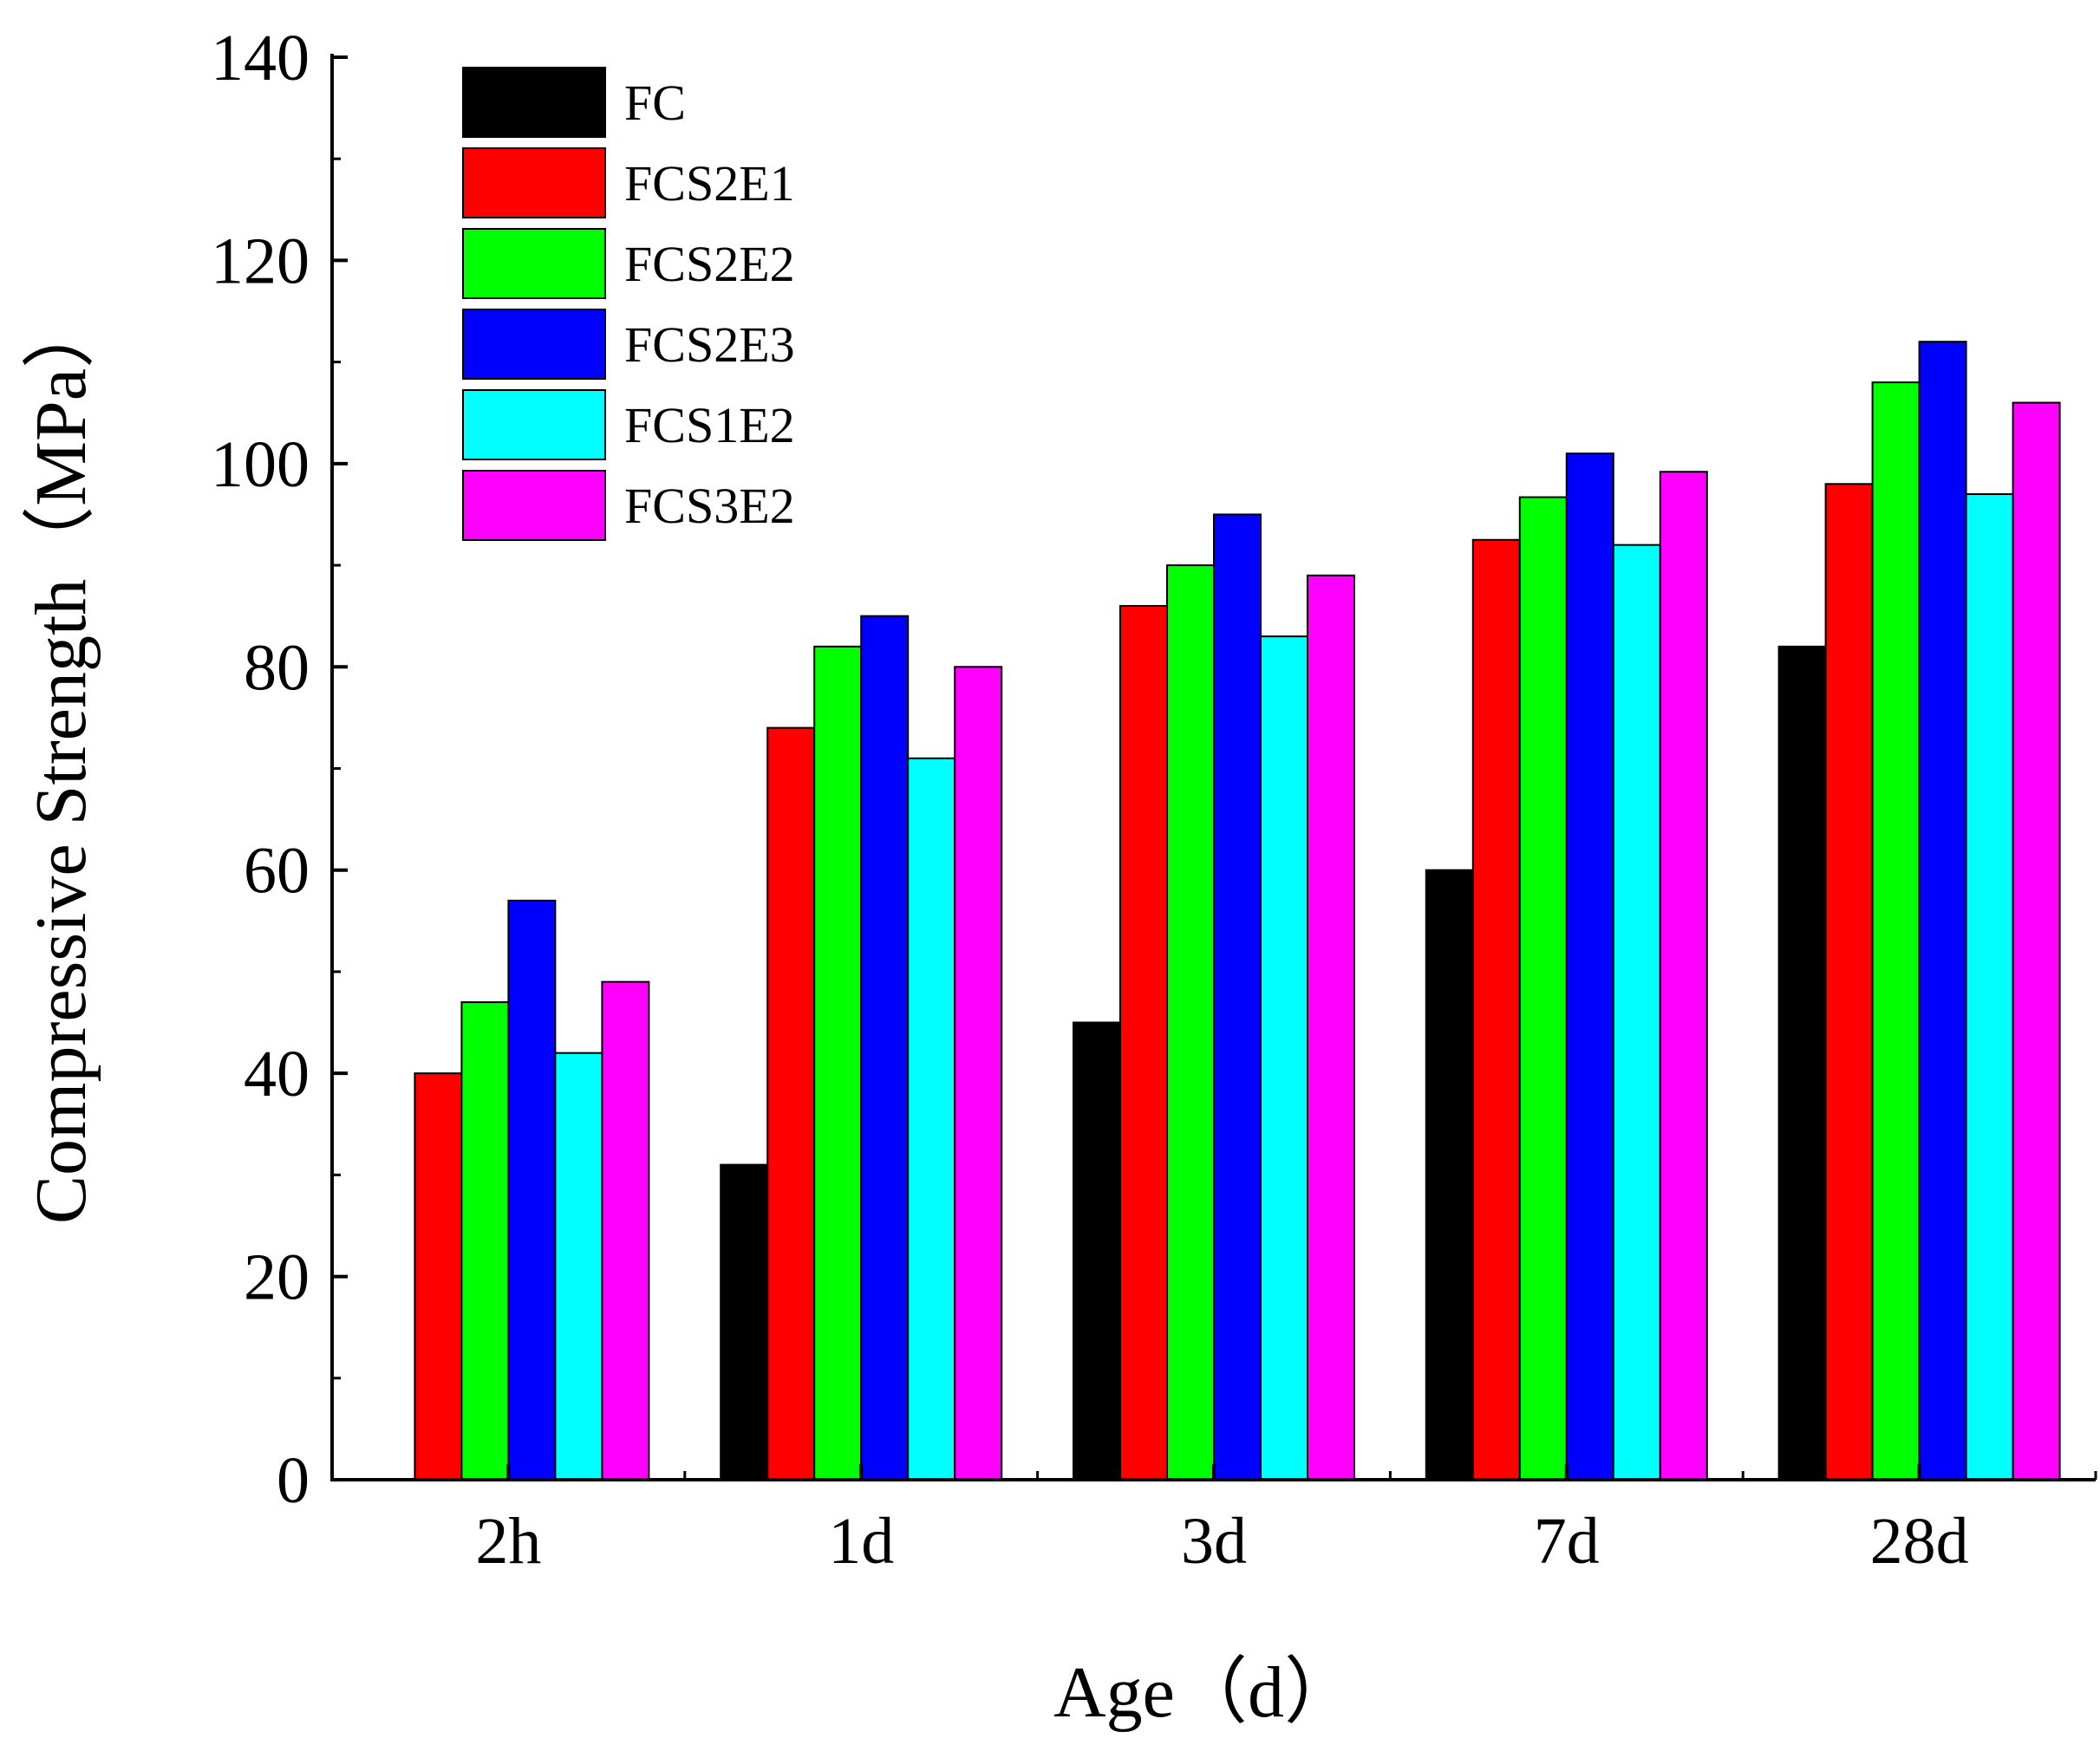  What do you see at coordinates (534, 182) in the screenshot?
I see `legend-swatch-fcs2e1` at bounding box center [534, 182].